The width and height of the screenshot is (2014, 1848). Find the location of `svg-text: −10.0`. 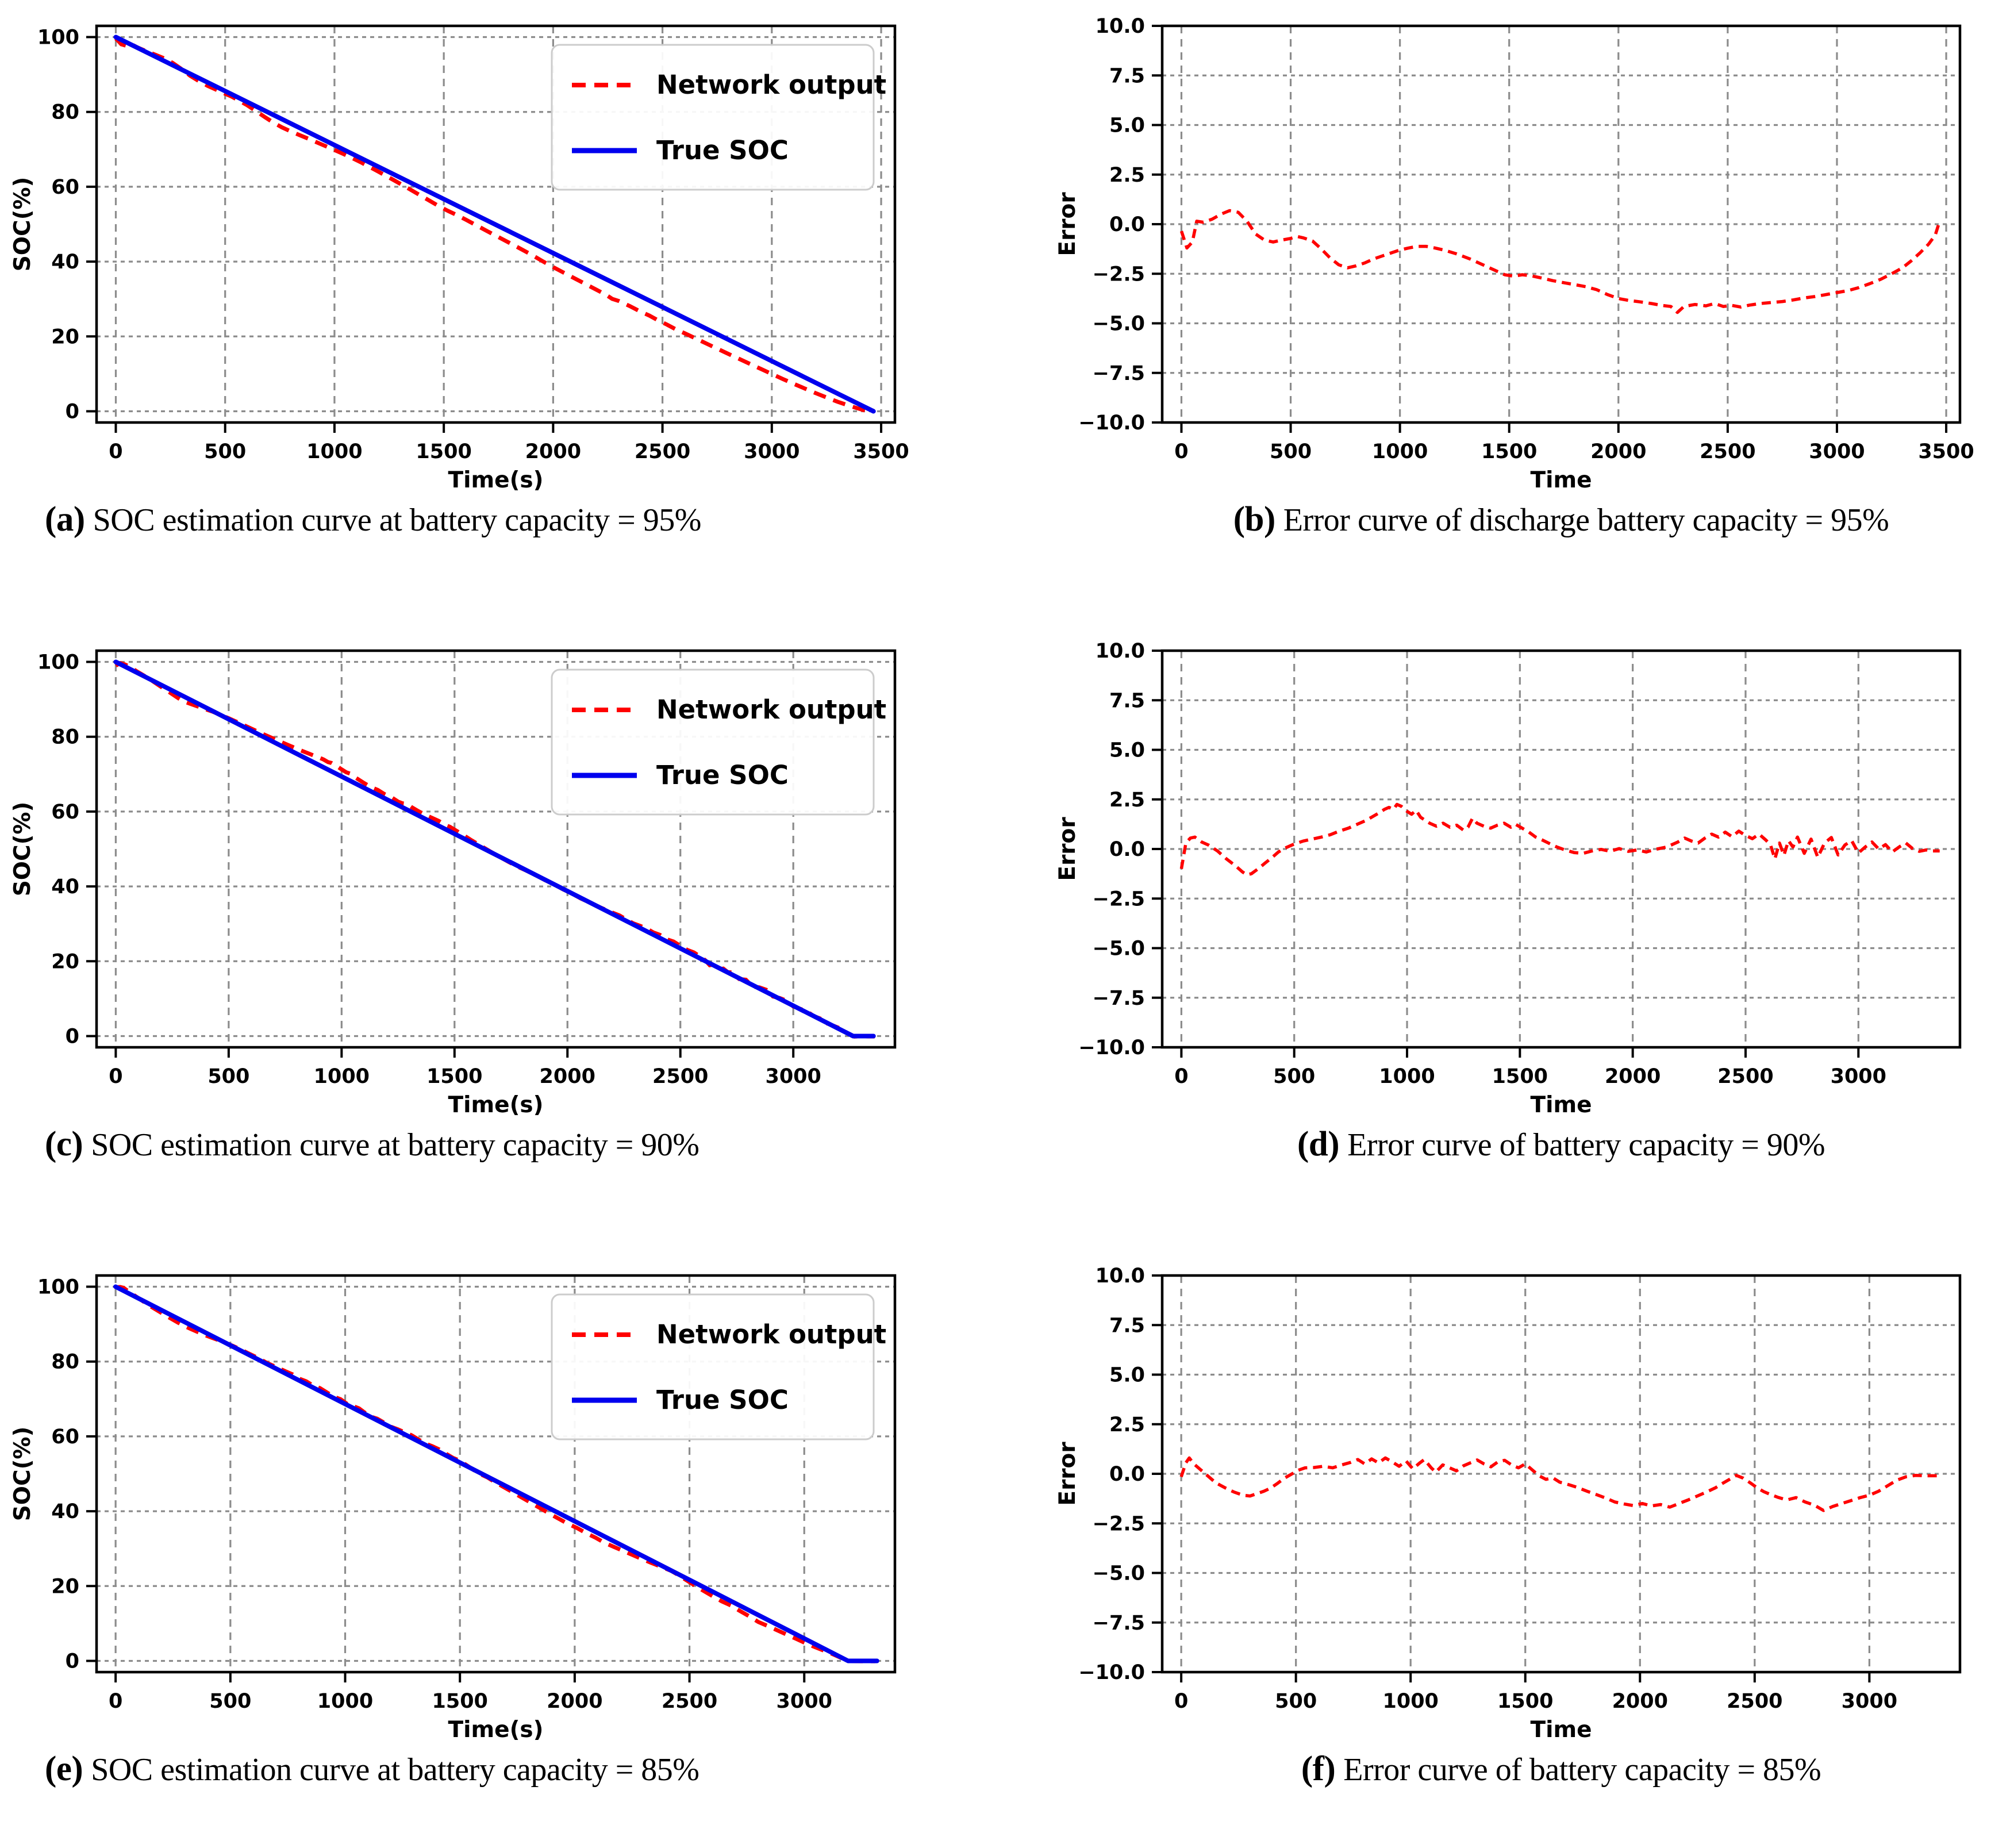

svg-text: −10.0 is located at coordinates (1111, 1047).